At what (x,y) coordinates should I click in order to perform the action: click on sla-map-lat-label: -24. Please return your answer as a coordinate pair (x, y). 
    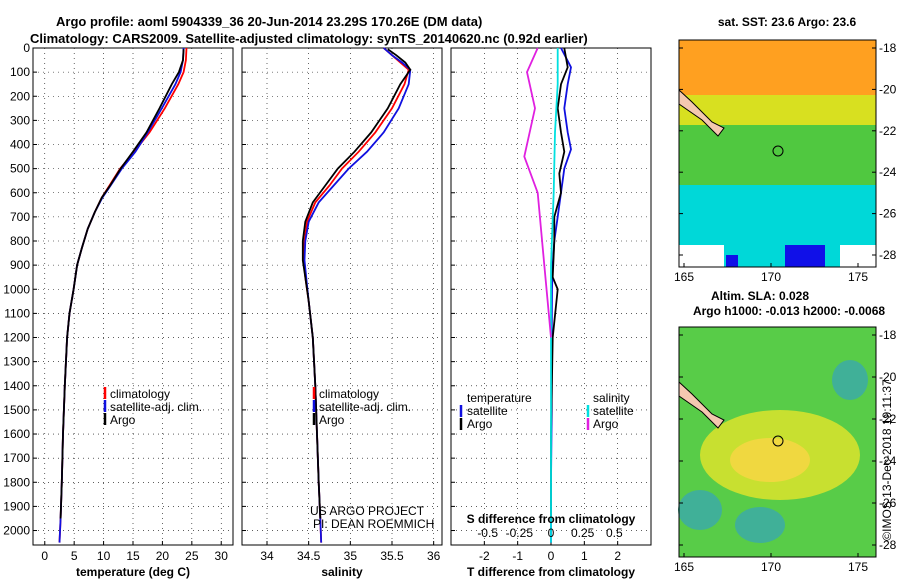
    Looking at the image, I should click on (888, 461).